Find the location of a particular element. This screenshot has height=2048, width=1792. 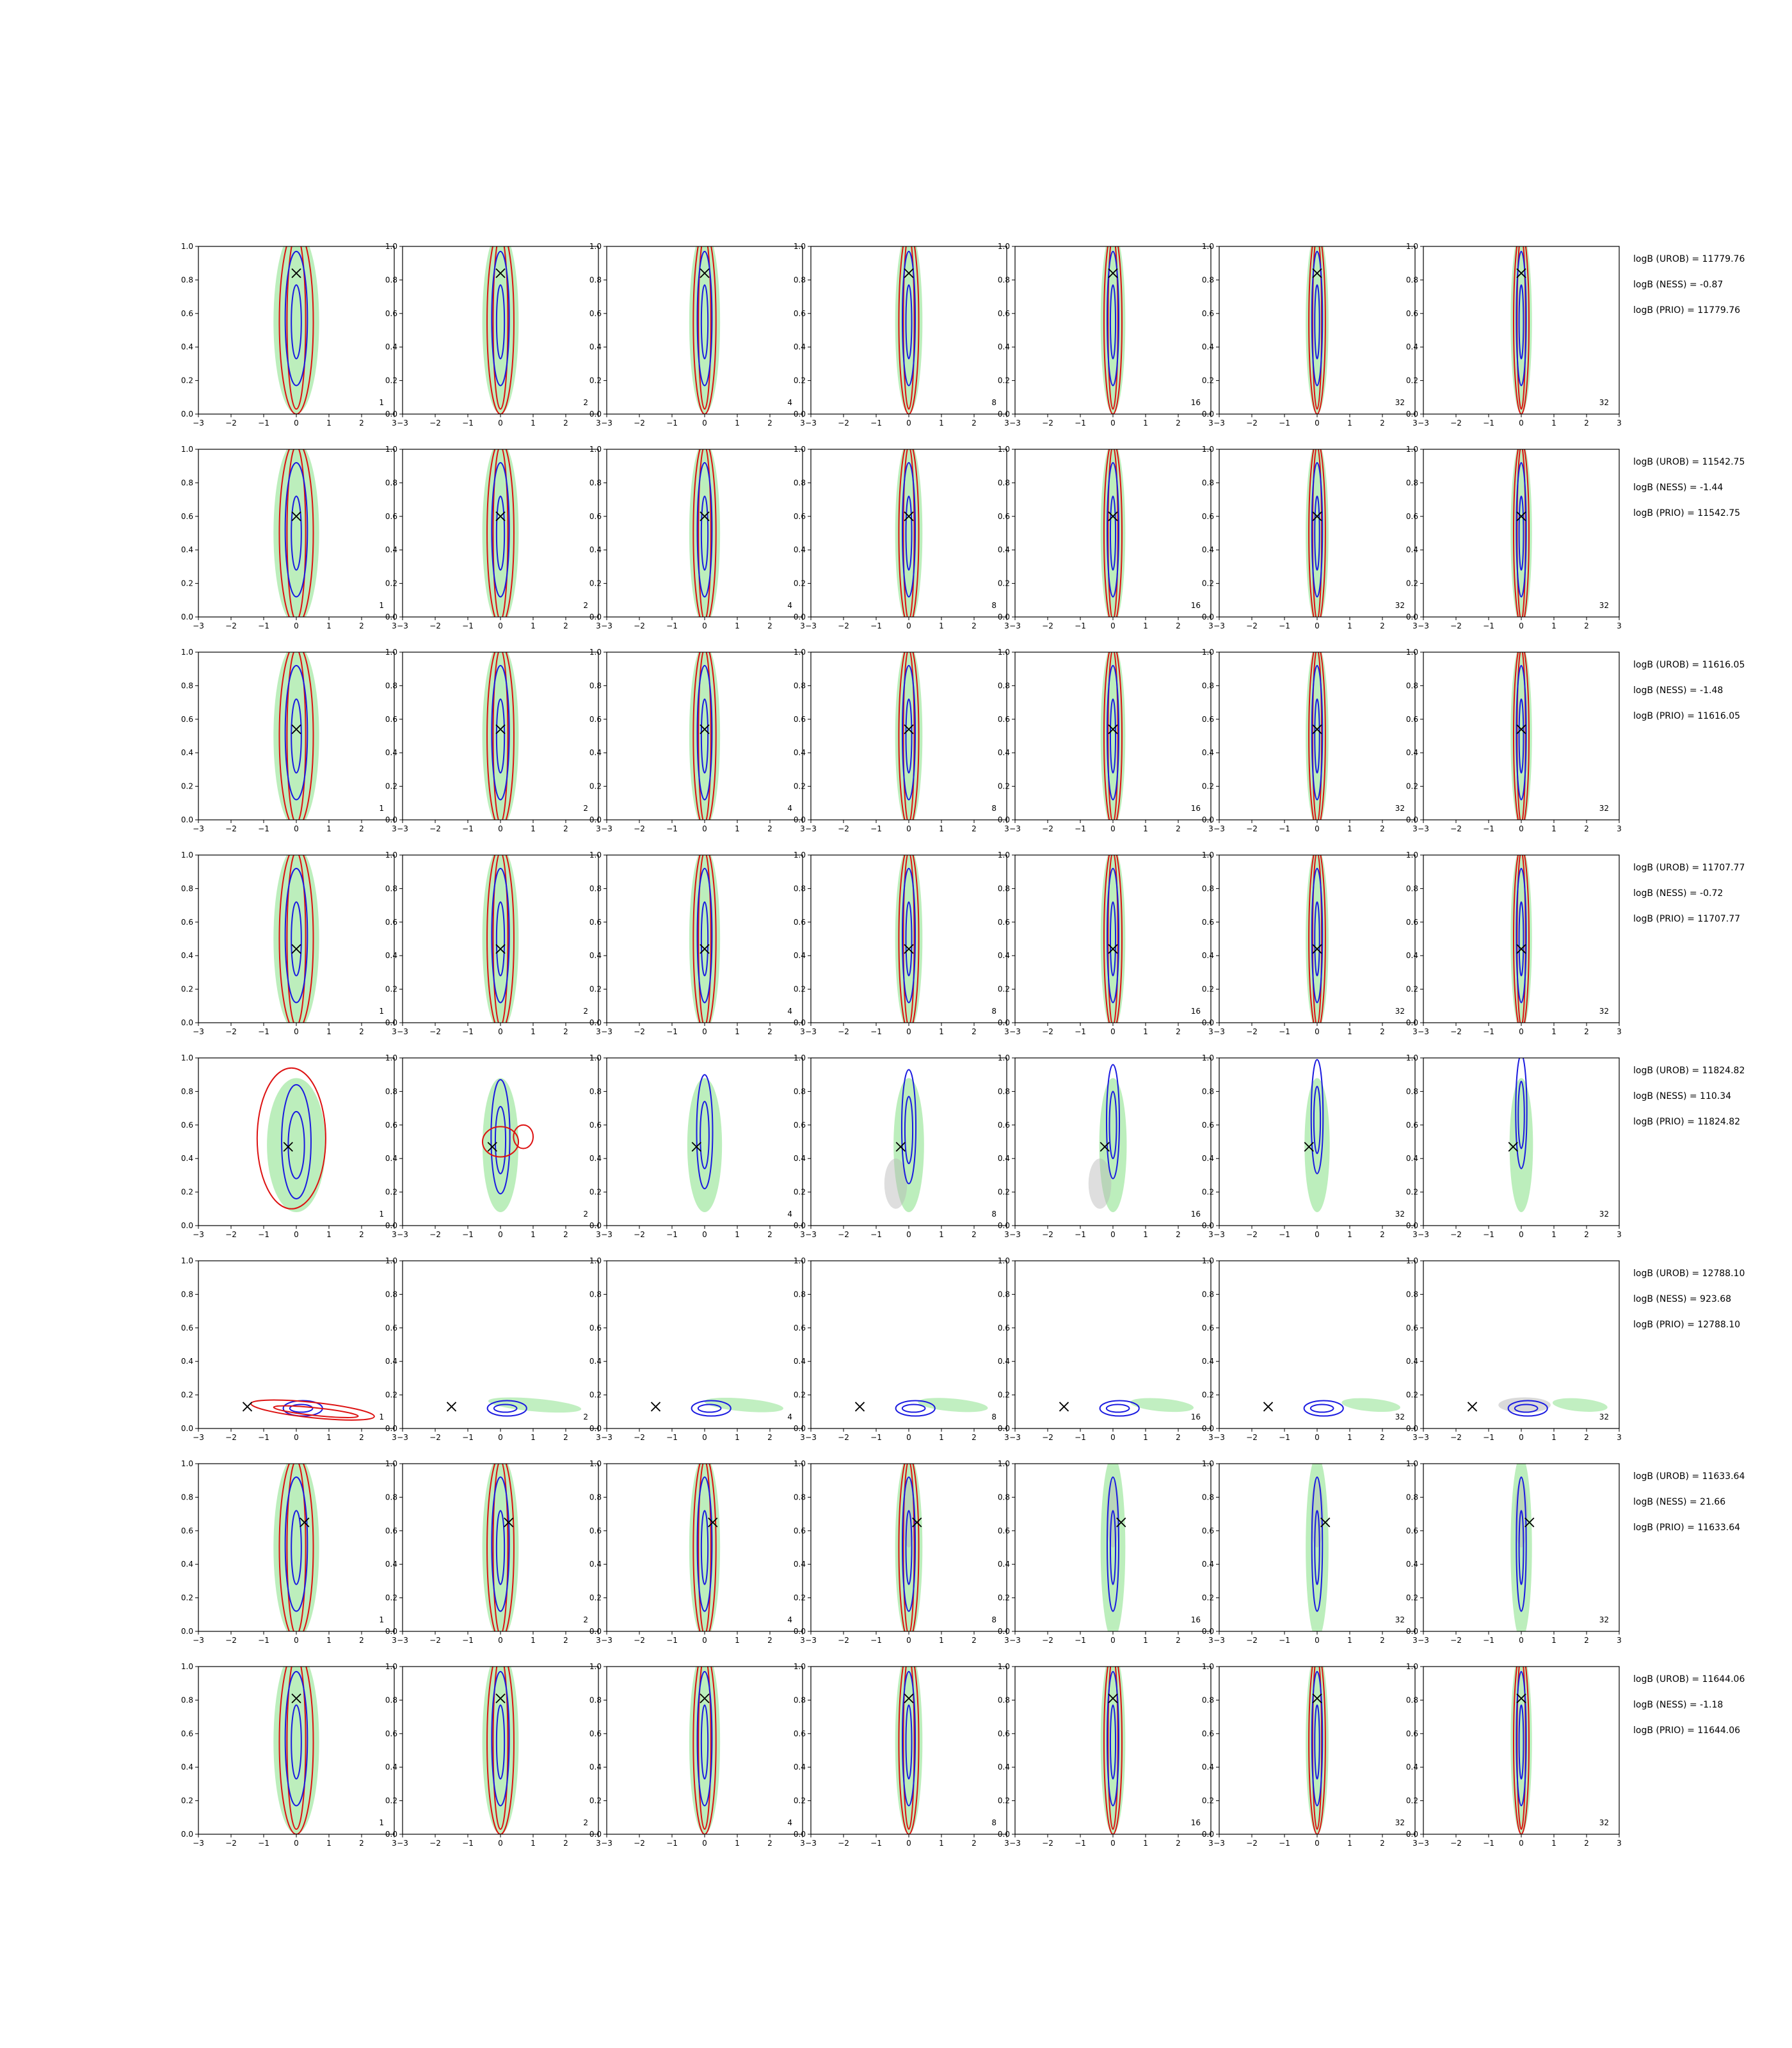

panel-label: 1 is located at coordinates (381, 808).